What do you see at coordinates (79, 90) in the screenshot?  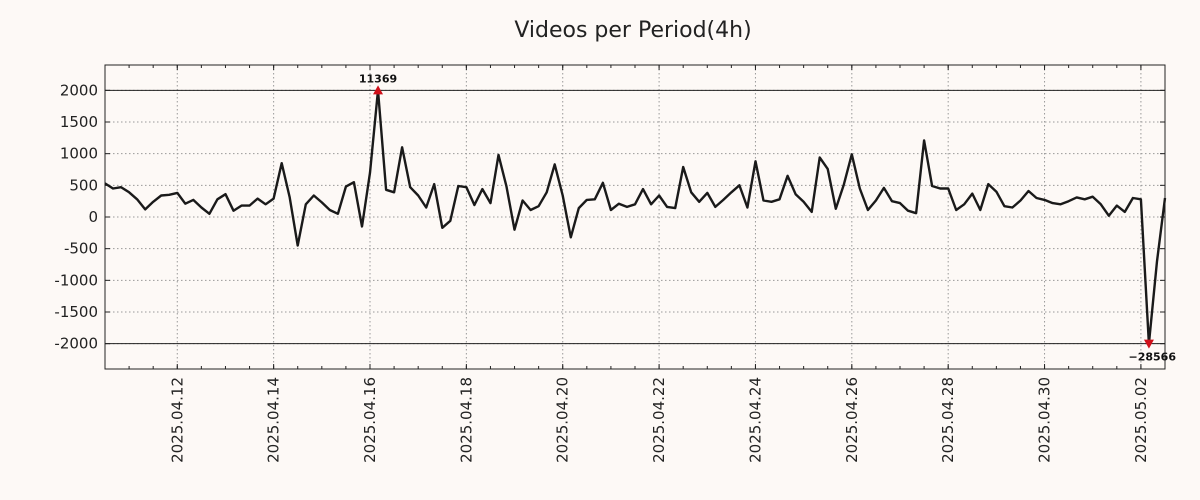 I see `y-tick-label: 2000` at bounding box center [79, 90].